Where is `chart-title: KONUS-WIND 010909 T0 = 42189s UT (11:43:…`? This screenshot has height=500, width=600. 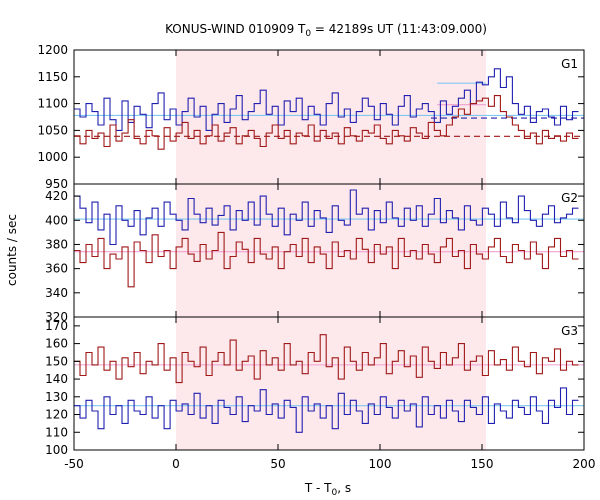 chart-title: KONUS-WIND 010909 T0 = 42189s UT (11:43:… is located at coordinates (326, 30).